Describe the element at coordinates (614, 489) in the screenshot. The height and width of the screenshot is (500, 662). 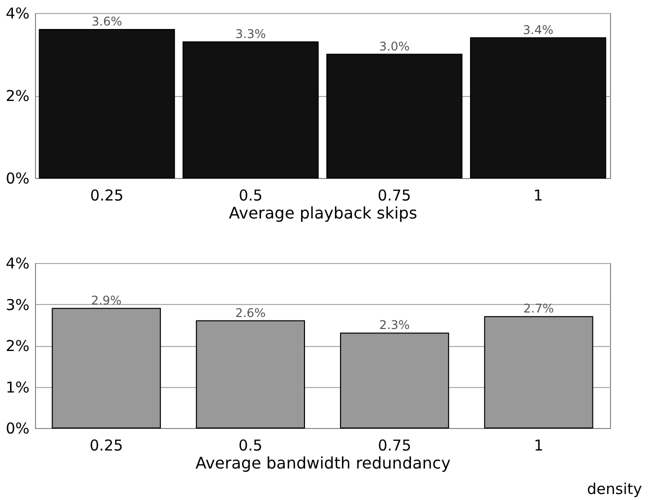
I see `text: density` at that location.